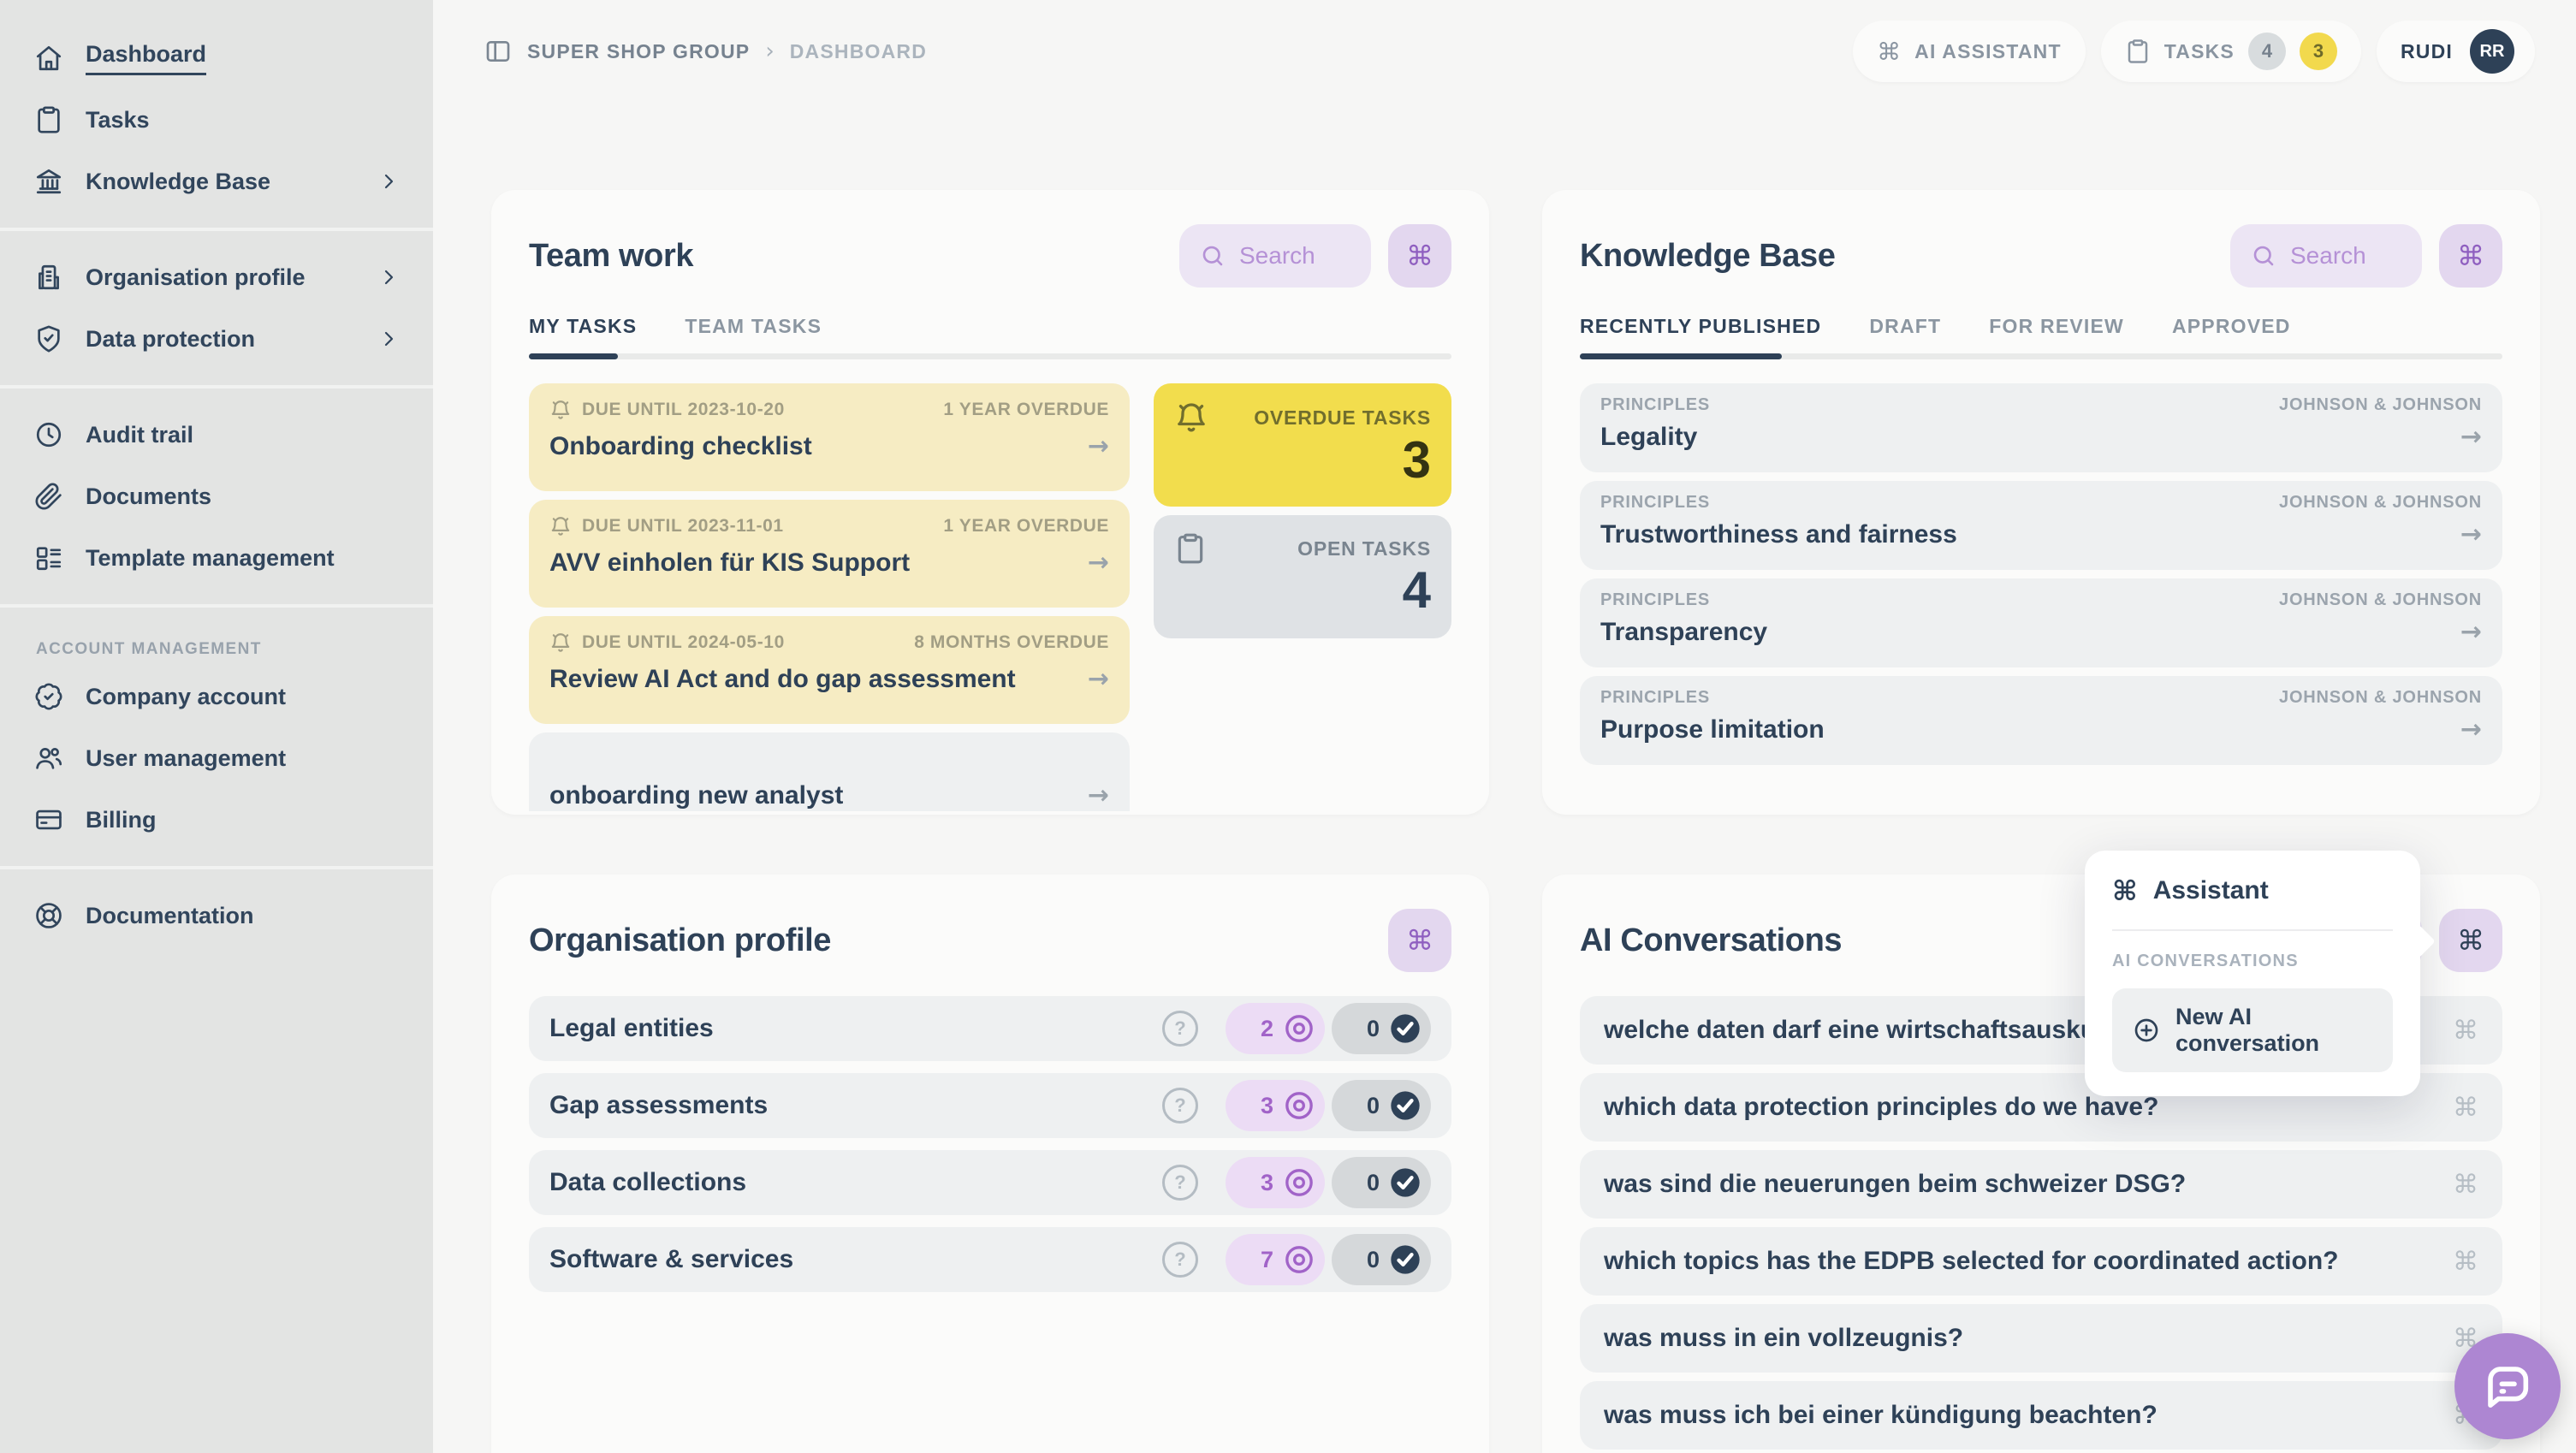 The image size is (2576, 1453). I want to click on tab-approved: APPROVED, so click(2231, 326).